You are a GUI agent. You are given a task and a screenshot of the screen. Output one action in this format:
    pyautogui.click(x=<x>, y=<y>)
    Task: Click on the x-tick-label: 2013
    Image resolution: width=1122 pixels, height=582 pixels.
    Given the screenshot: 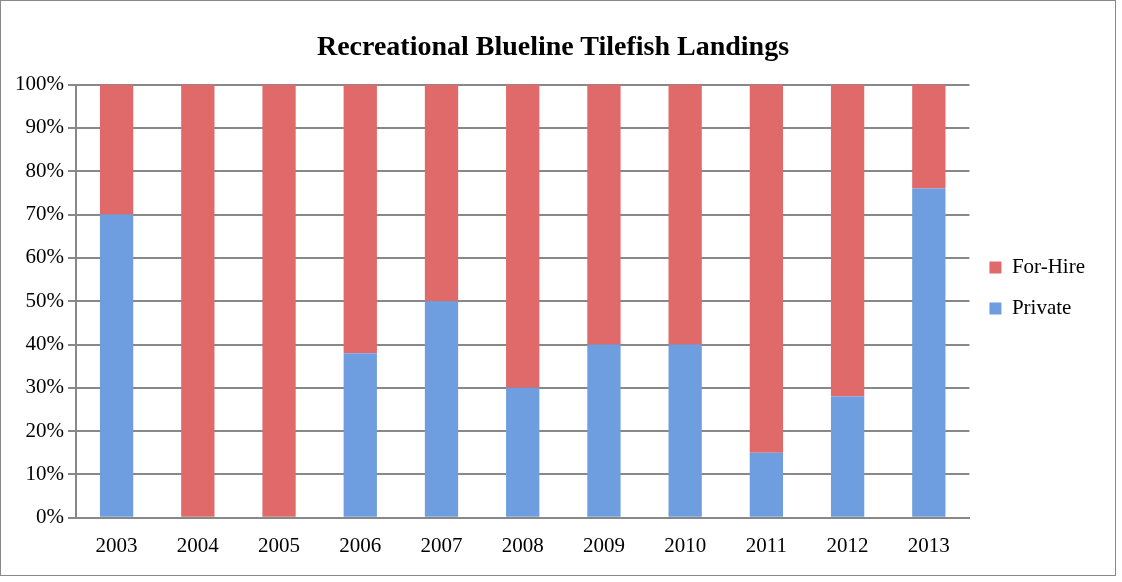 What is the action you would take?
    pyautogui.click(x=928, y=544)
    